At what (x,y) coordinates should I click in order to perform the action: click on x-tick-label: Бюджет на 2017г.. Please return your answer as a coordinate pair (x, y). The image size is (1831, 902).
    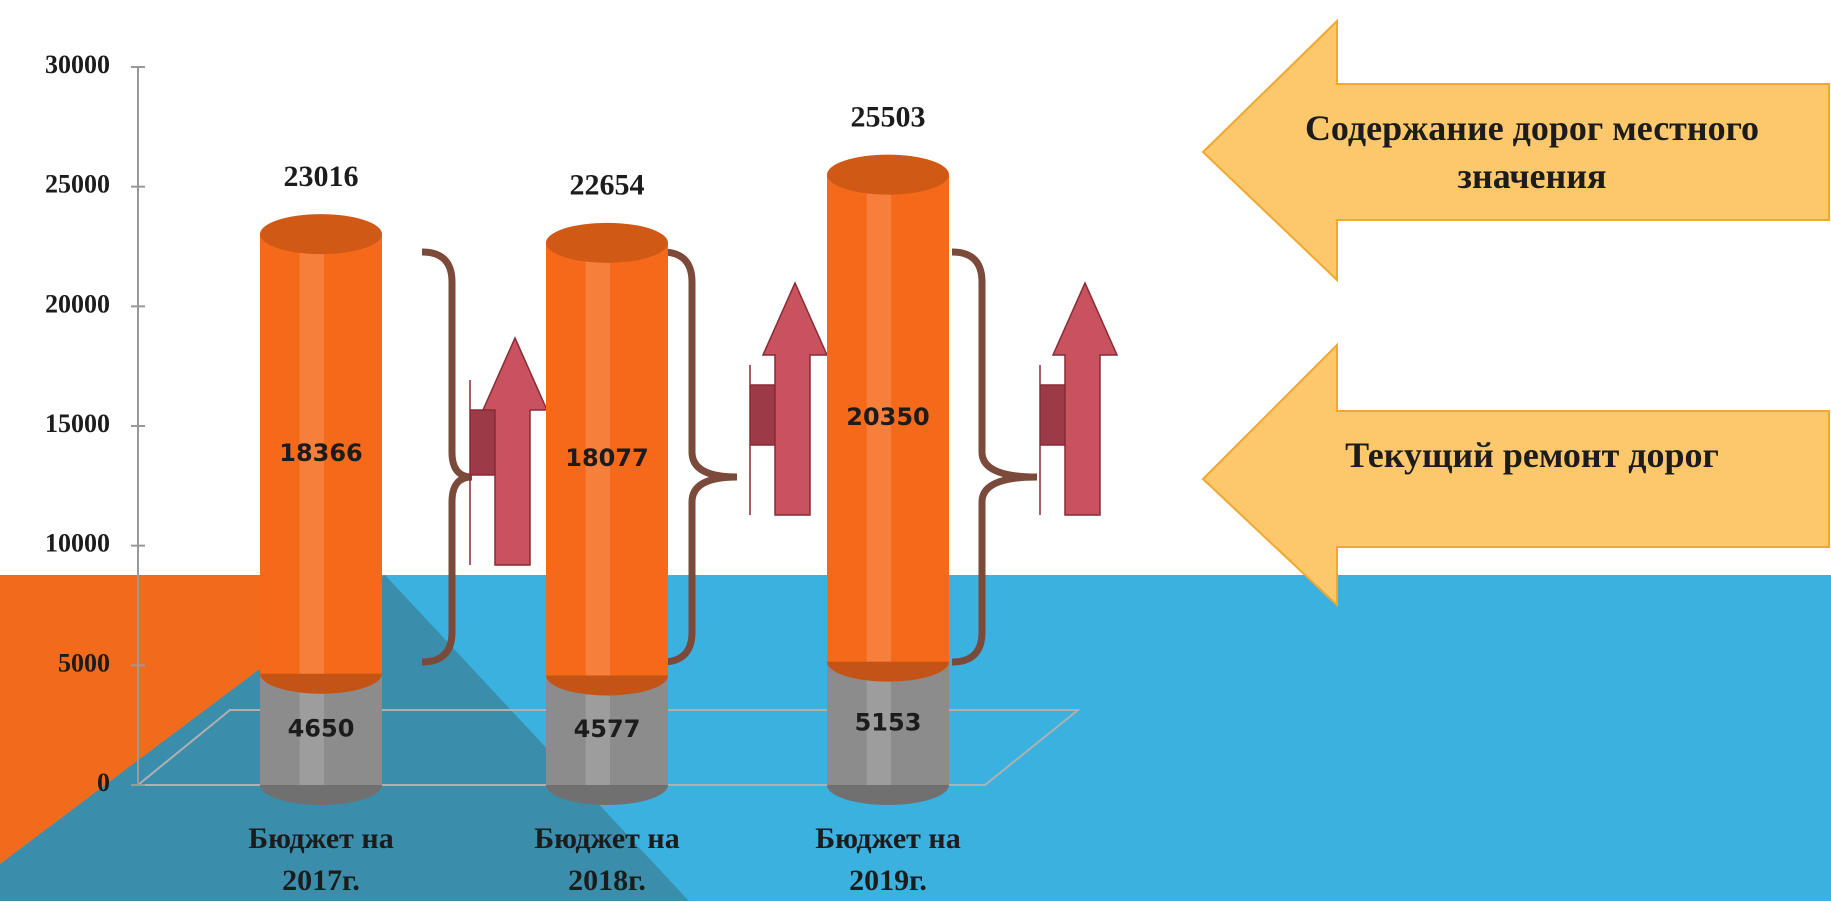
    Looking at the image, I should click on (321, 859).